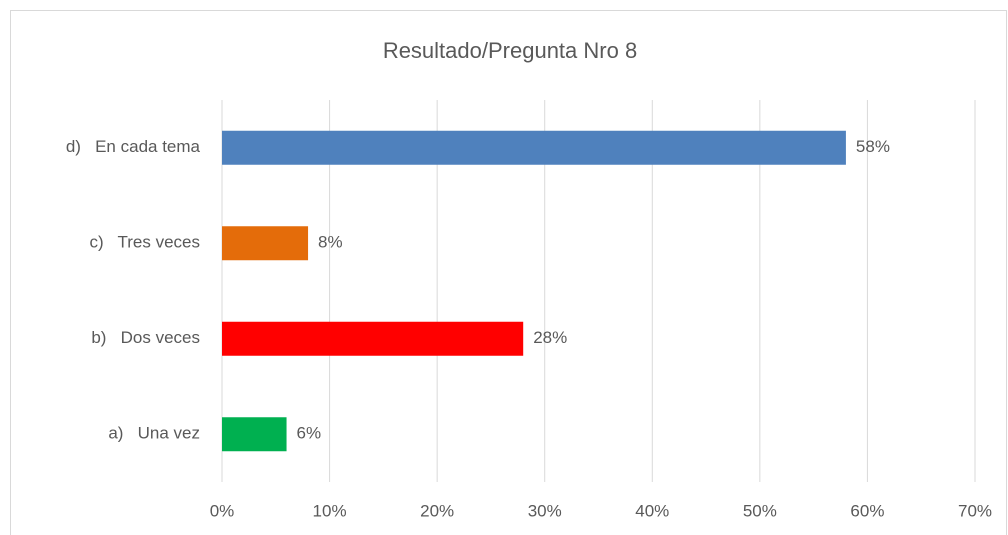 The width and height of the screenshot is (1008, 535). Describe the element at coordinates (144, 242) in the screenshot. I see `y-tick-label: c) Tres veces` at that location.